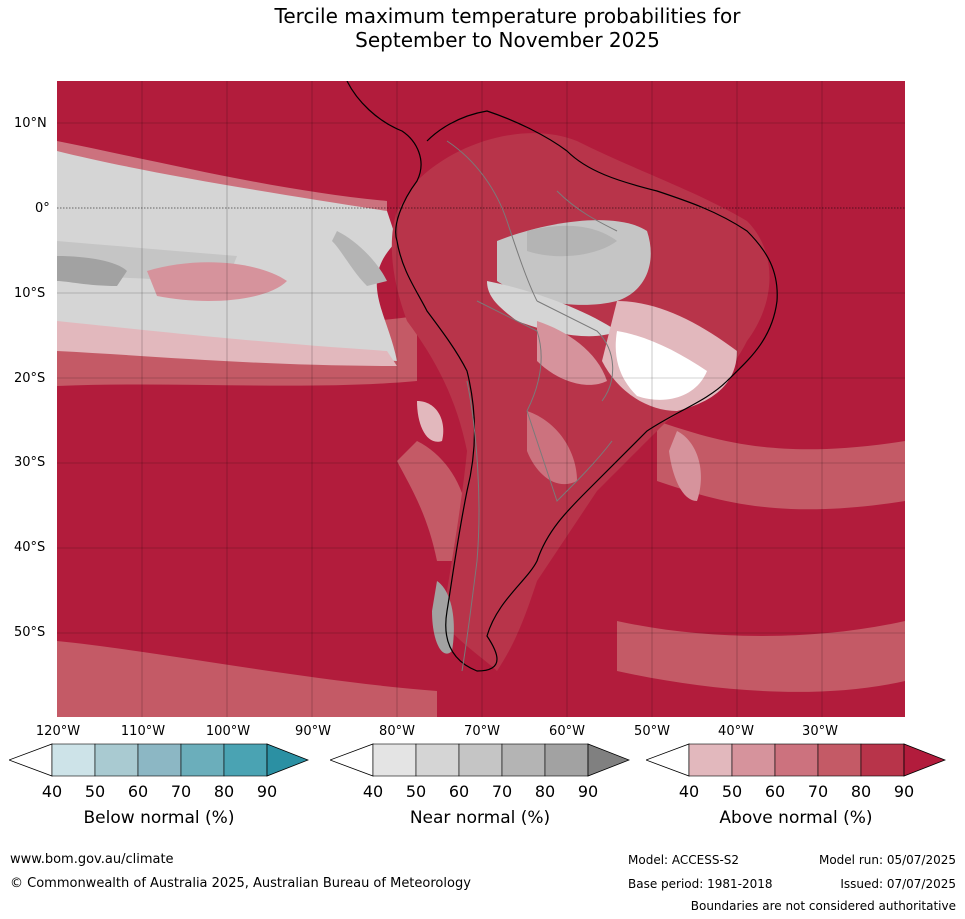 Image resolution: width=965 pixels, height=919 pixels. Describe the element at coordinates (92, 859) in the screenshot. I see `website-link: www.bom.gov.au/climate` at that location.